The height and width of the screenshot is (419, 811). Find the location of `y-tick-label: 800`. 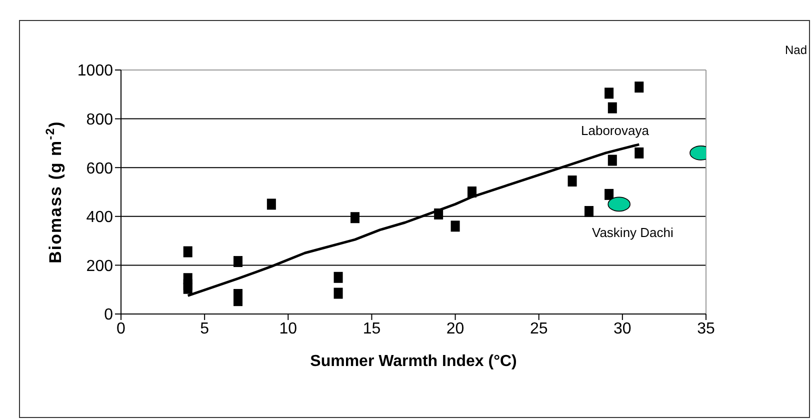

y-tick-label: 800 is located at coordinates (100, 119).